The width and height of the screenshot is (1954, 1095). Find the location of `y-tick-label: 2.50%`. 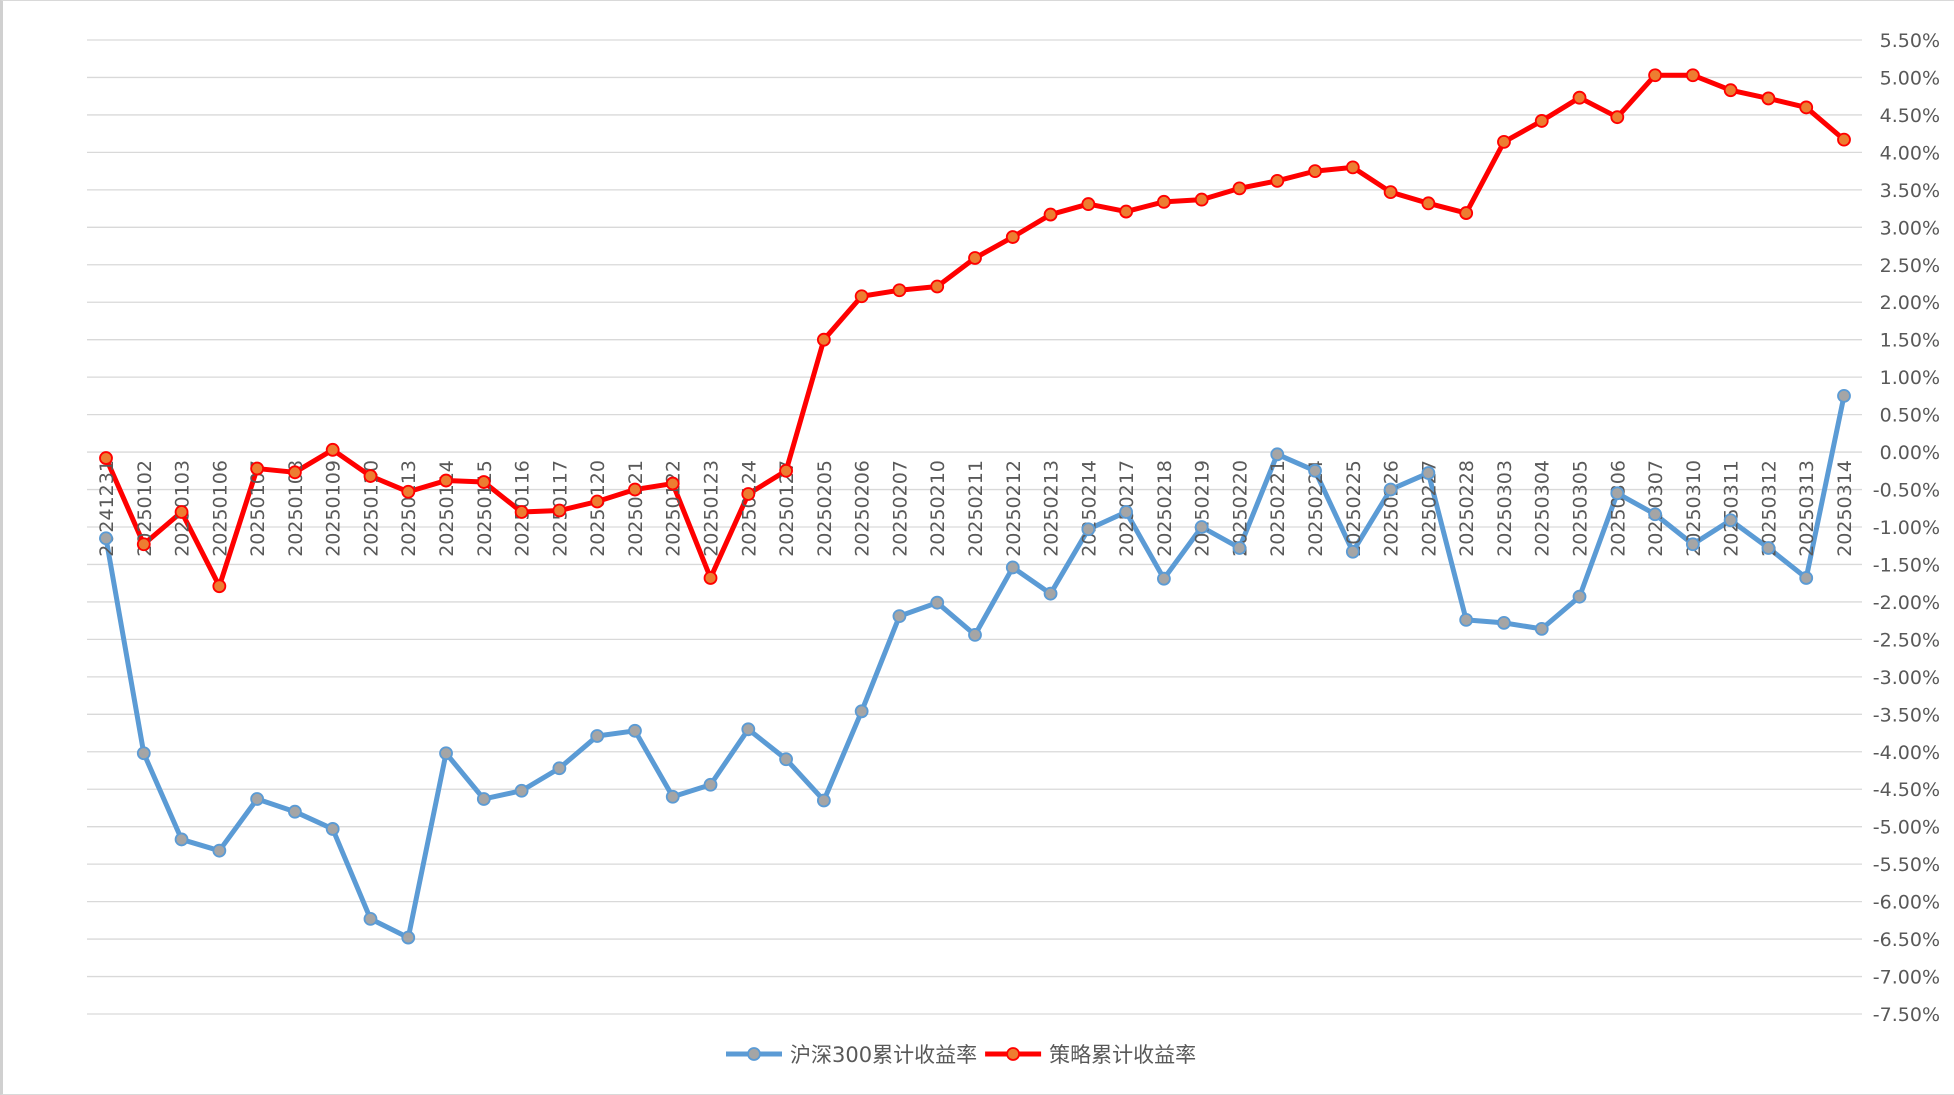

y-tick-label: 2.50% is located at coordinates (1910, 266).